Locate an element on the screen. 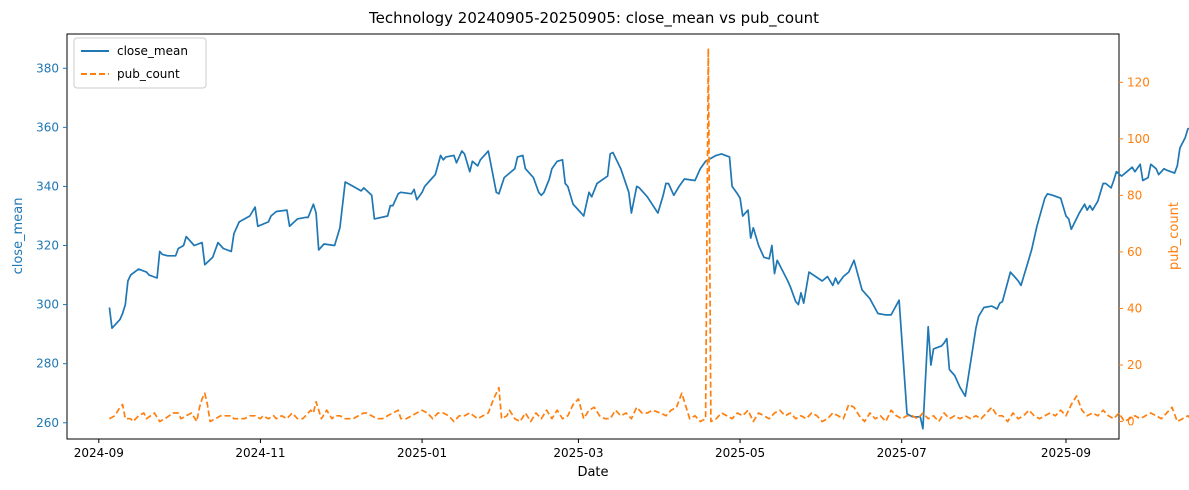 The height and width of the screenshot is (490, 1189). left-y-tick-label: 360 is located at coordinates (47, 127).